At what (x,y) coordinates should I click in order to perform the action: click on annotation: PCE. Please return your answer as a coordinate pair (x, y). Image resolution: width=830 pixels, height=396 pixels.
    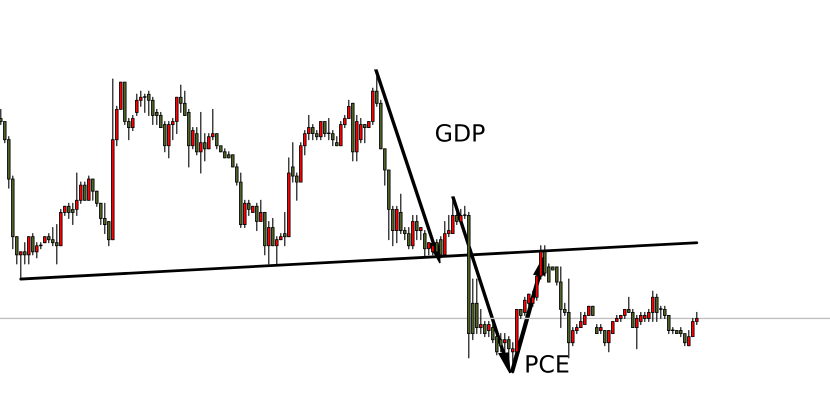
    Looking at the image, I should click on (547, 363).